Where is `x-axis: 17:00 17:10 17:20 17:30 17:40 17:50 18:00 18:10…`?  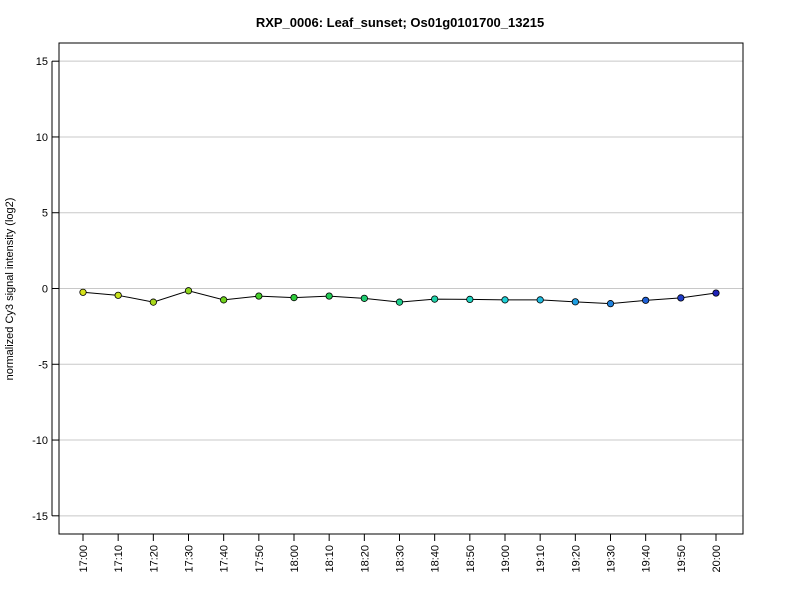
x-axis: 17:00 17:10 17:20 17:30 17:40 17:50 18:00 18:10… is located at coordinates (400, 553).